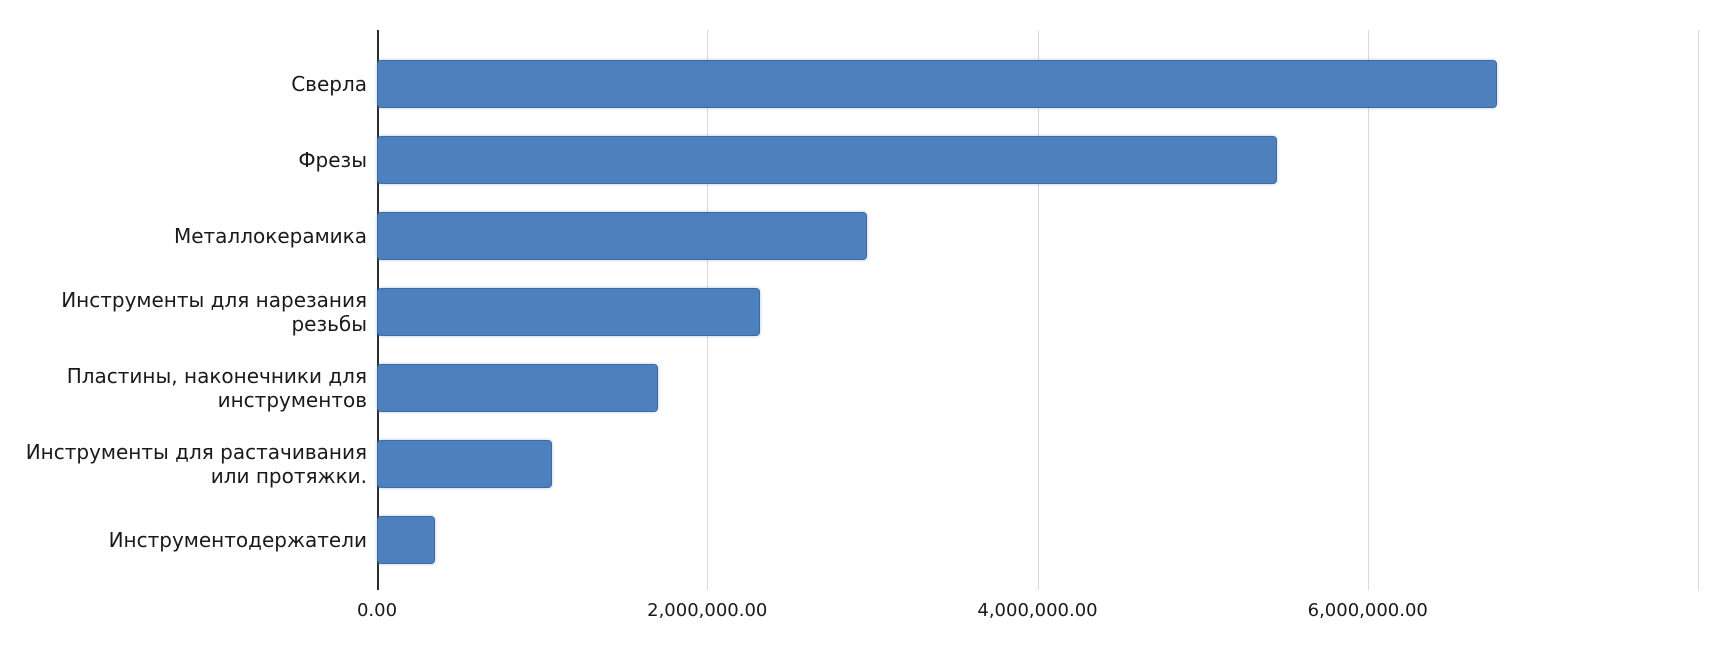 The width and height of the screenshot is (1732, 657). Describe the element at coordinates (332, 160) in the screenshot. I see `category-label: Фрезы` at that location.